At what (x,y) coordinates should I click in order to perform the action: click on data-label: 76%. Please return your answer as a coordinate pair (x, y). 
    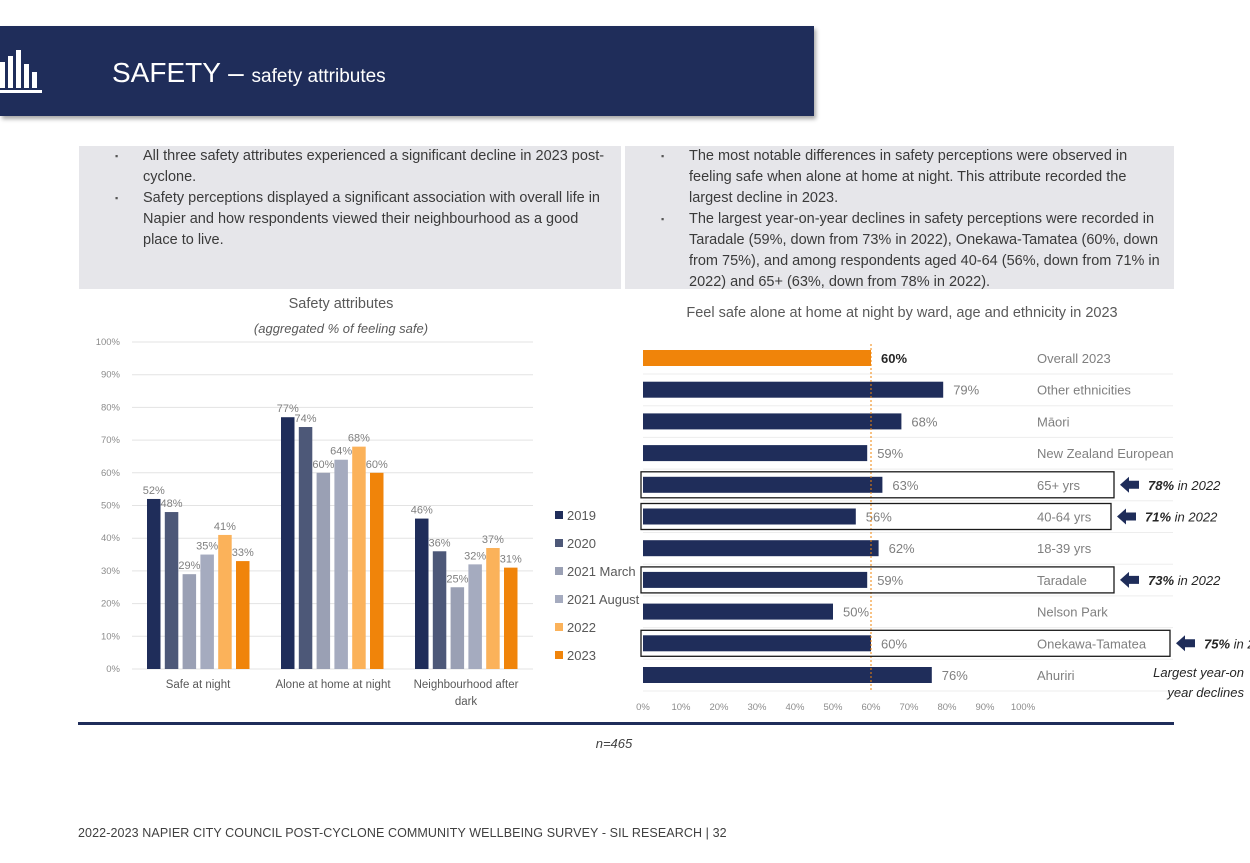
    Looking at the image, I should click on (955, 675).